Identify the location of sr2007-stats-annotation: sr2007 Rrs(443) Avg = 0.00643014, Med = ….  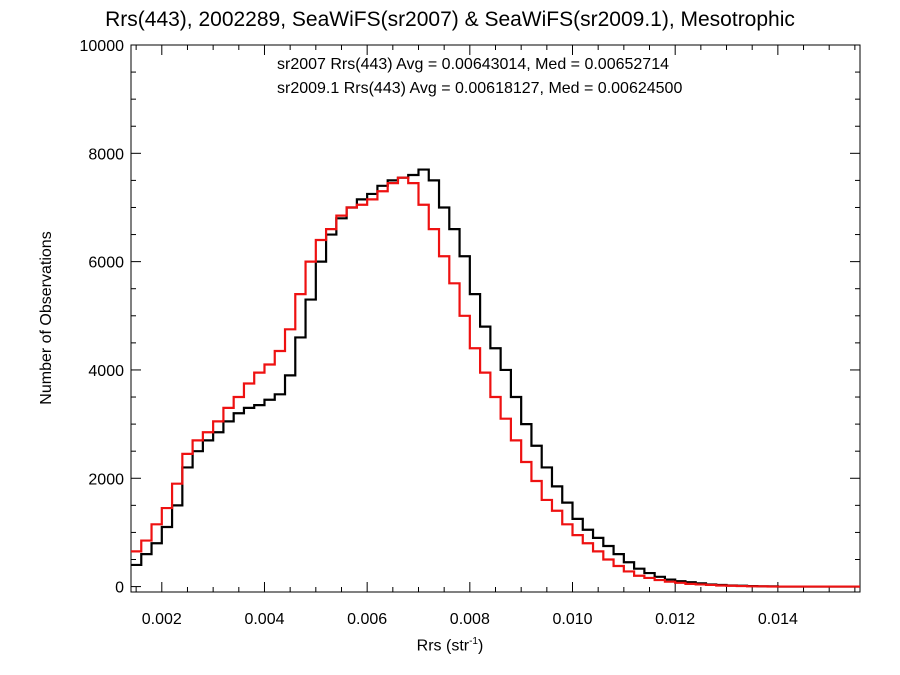
(473, 64).